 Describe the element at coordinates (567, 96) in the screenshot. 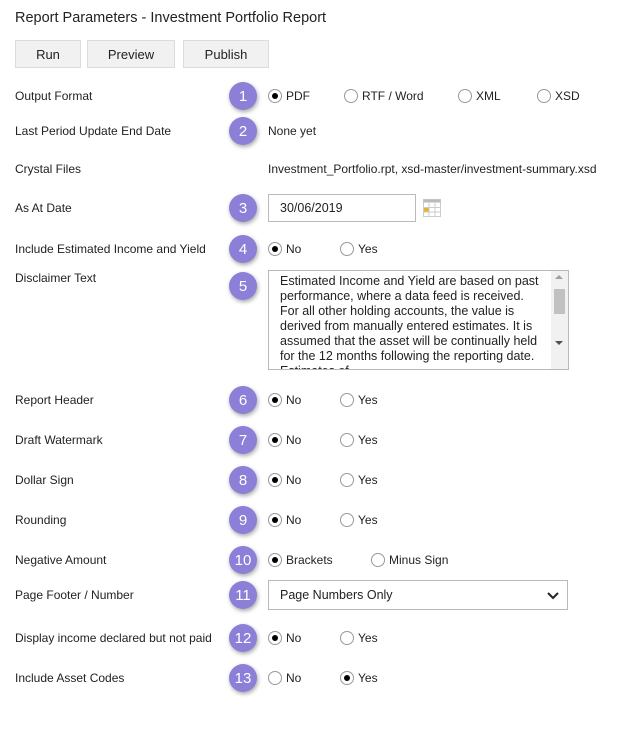

I see `option-label: XSD` at that location.